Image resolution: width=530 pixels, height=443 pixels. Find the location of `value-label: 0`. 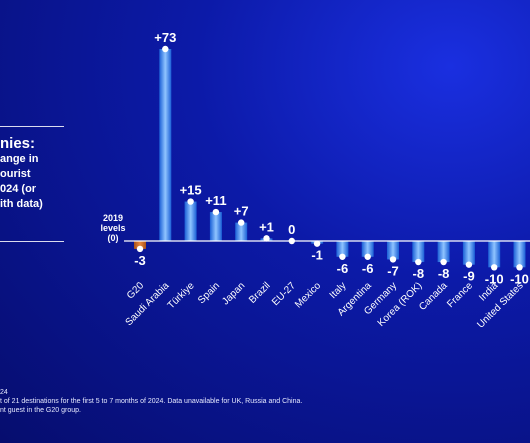

value-label: 0 is located at coordinates (291, 229).